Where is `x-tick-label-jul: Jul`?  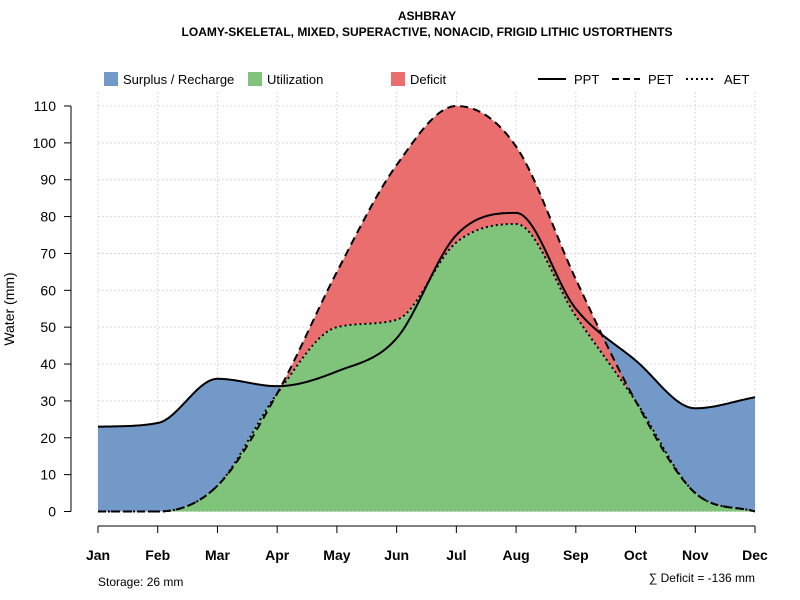
x-tick-label-jul: Jul is located at coordinates (456, 555).